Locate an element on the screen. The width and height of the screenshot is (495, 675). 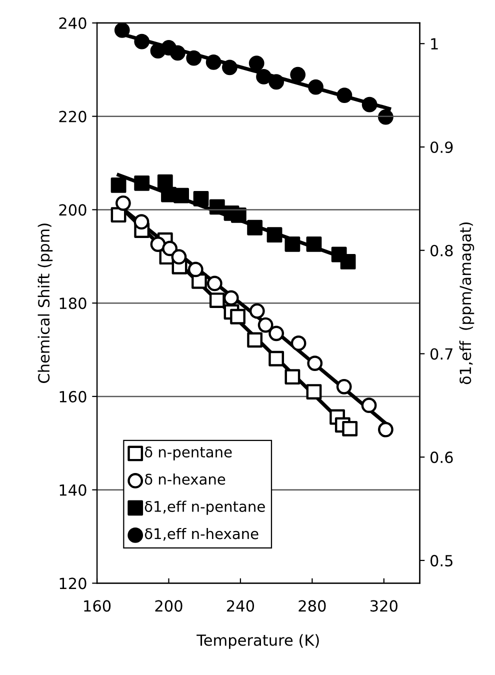
y2-tick-label: 0.9 is located at coordinates (441, 147).